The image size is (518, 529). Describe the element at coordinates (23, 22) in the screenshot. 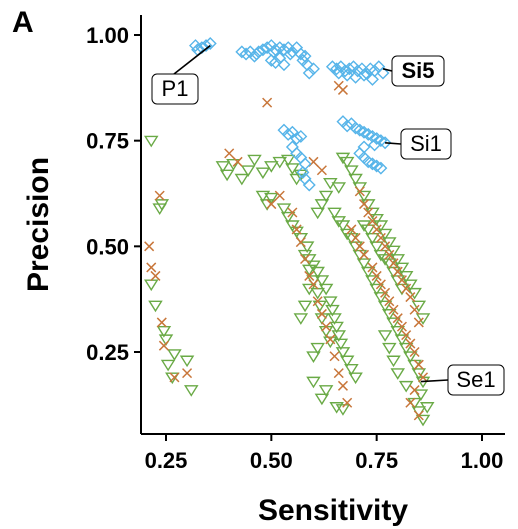

I see `panel-label: A` at that location.